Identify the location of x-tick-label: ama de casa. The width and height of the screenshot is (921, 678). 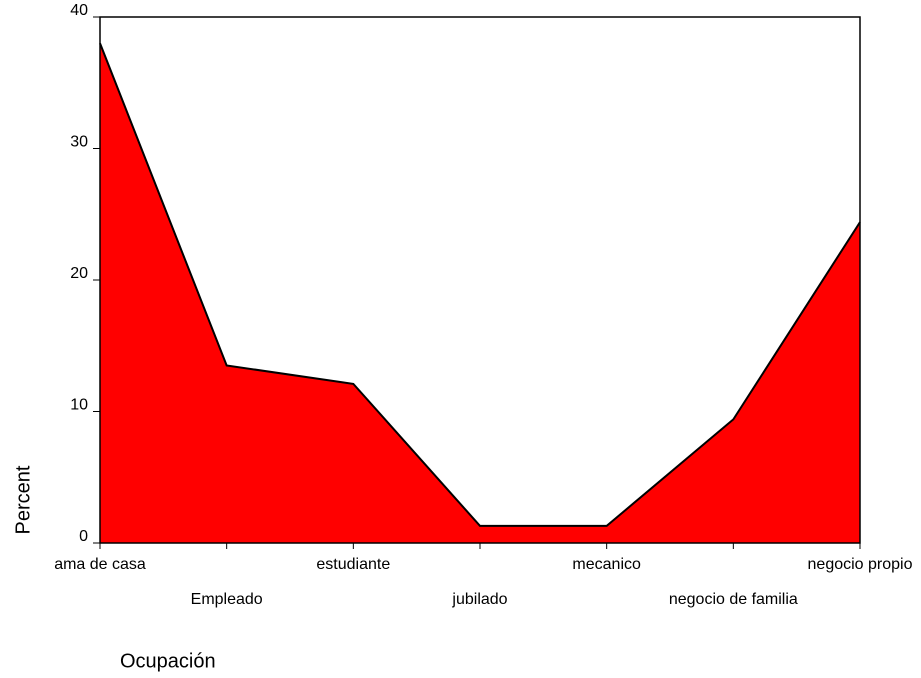
(100, 564).